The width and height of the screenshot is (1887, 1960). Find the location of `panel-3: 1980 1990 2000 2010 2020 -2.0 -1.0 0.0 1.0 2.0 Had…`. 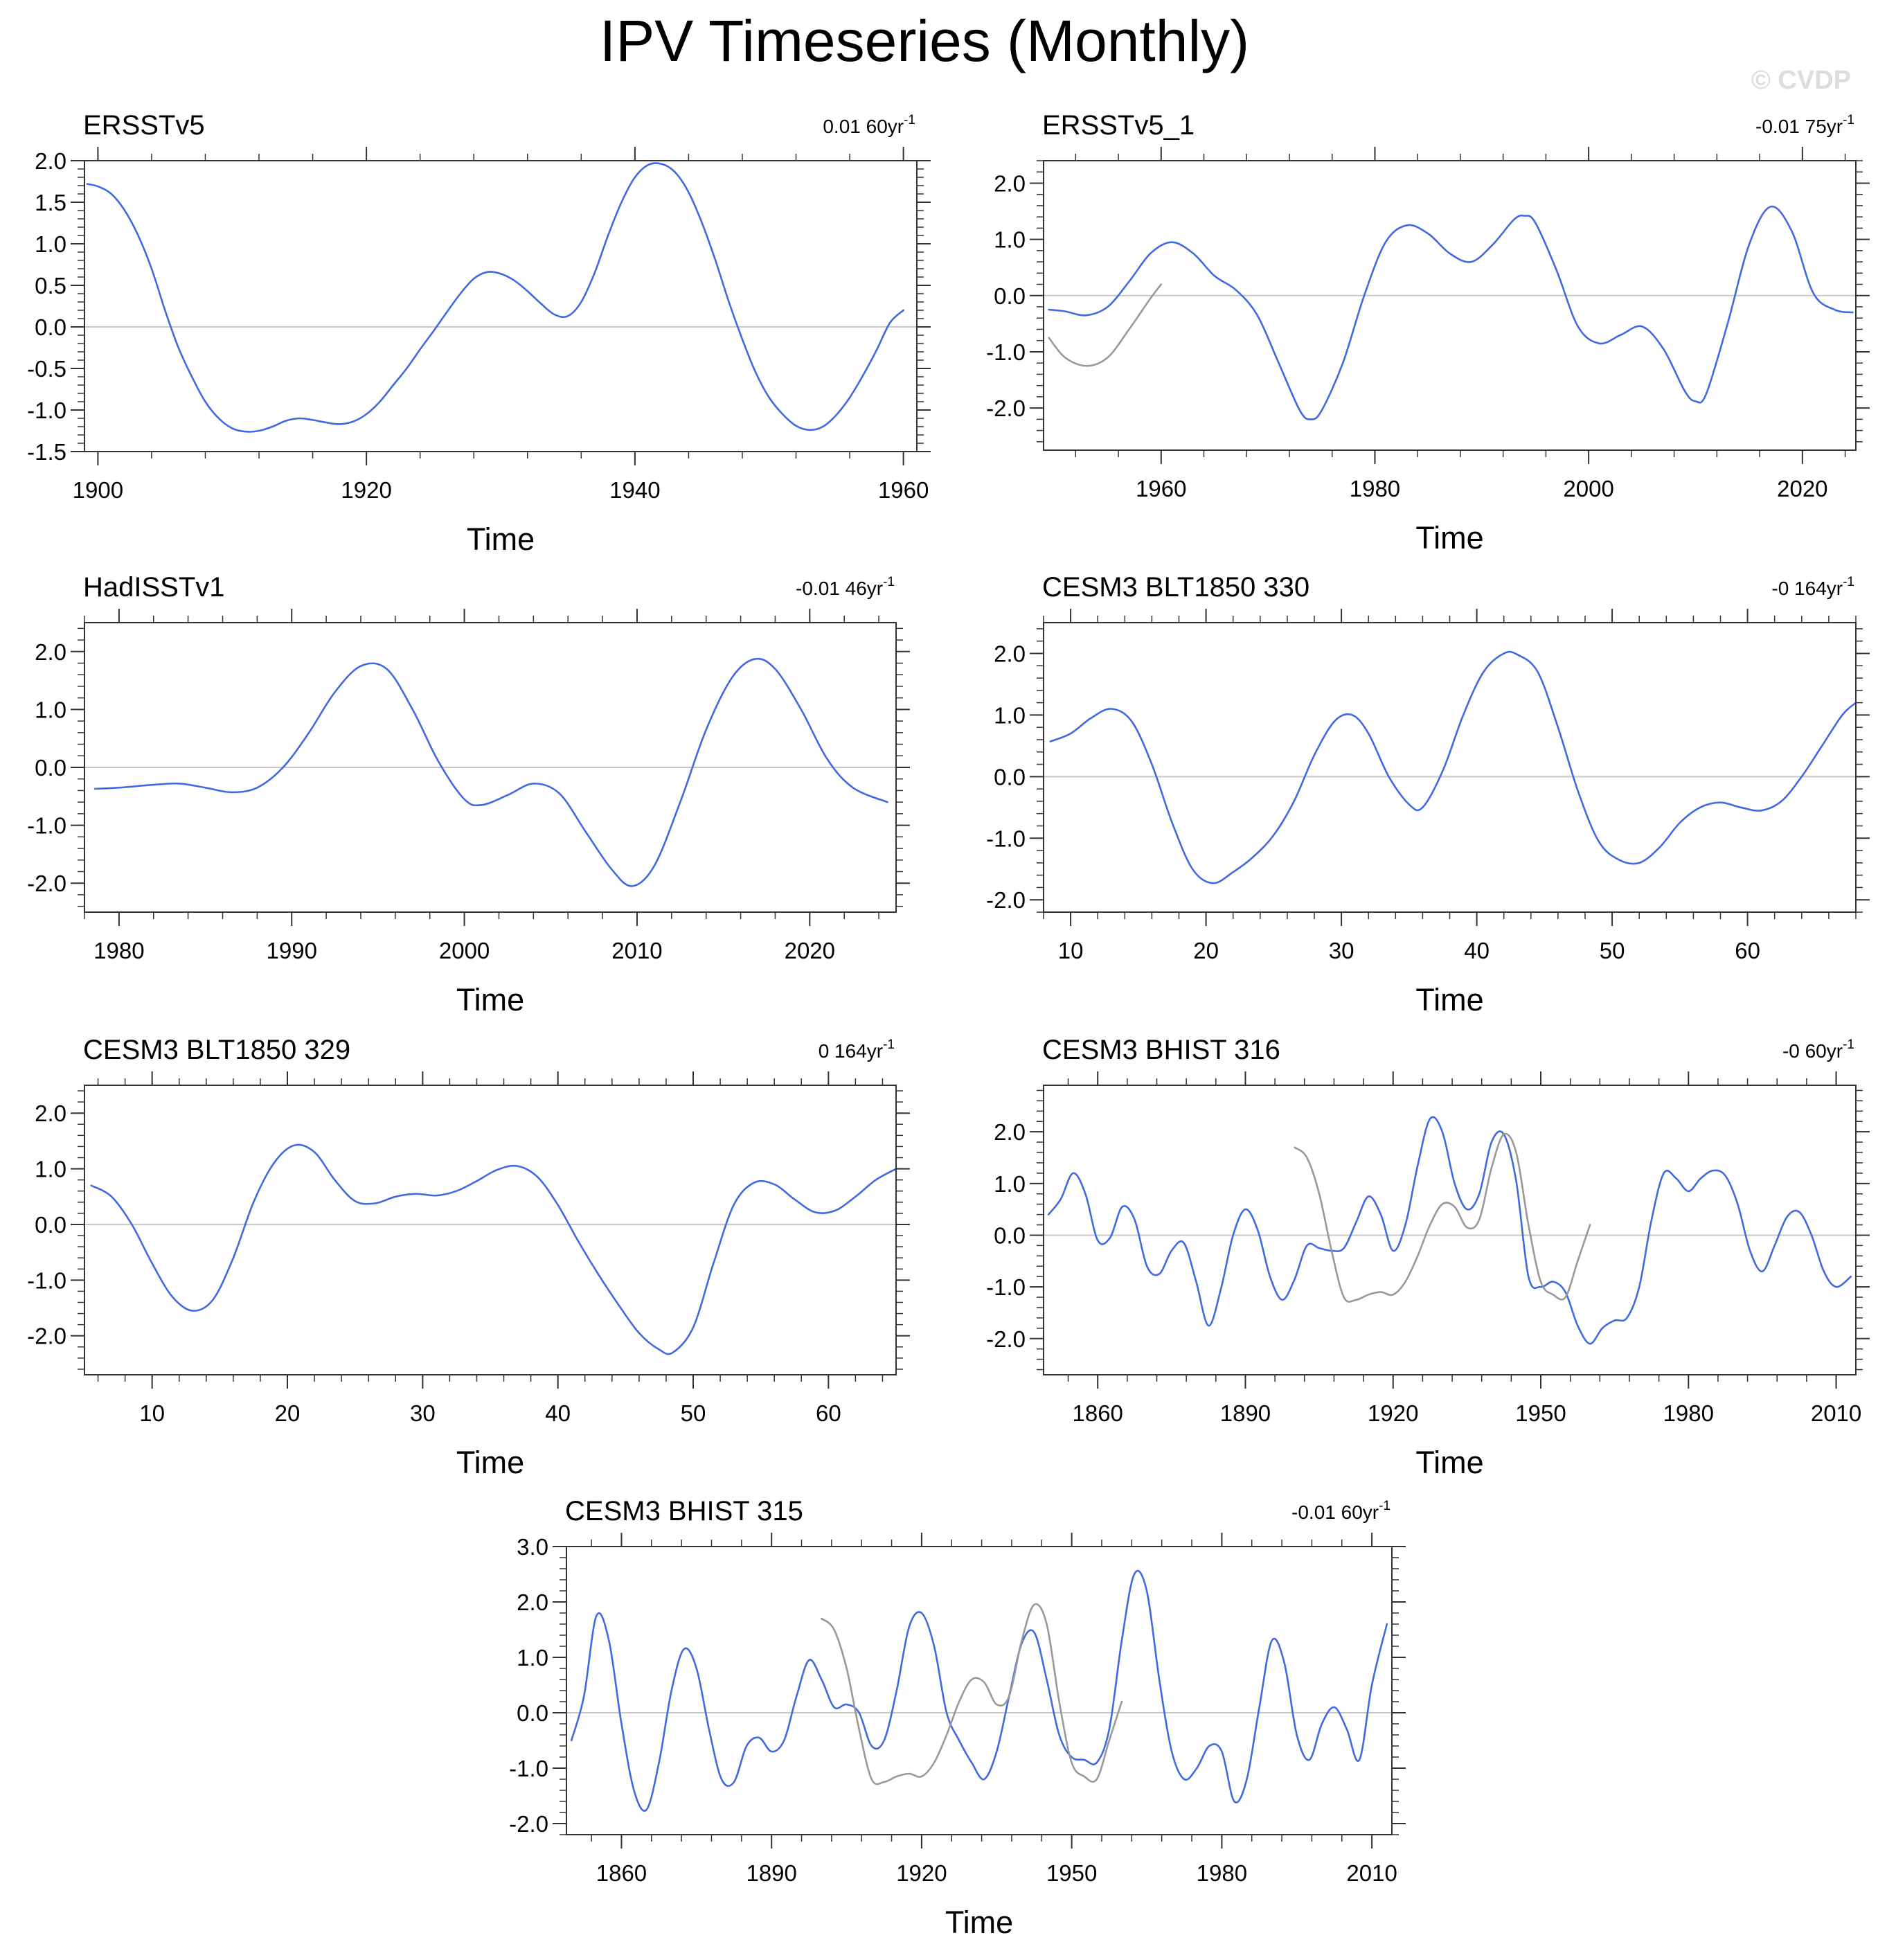

panel-3: 1980 1990 2000 2010 2020 -2.0 -1.0 0.0 1.0 2.0 Had… is located at coordinates (469, 795).